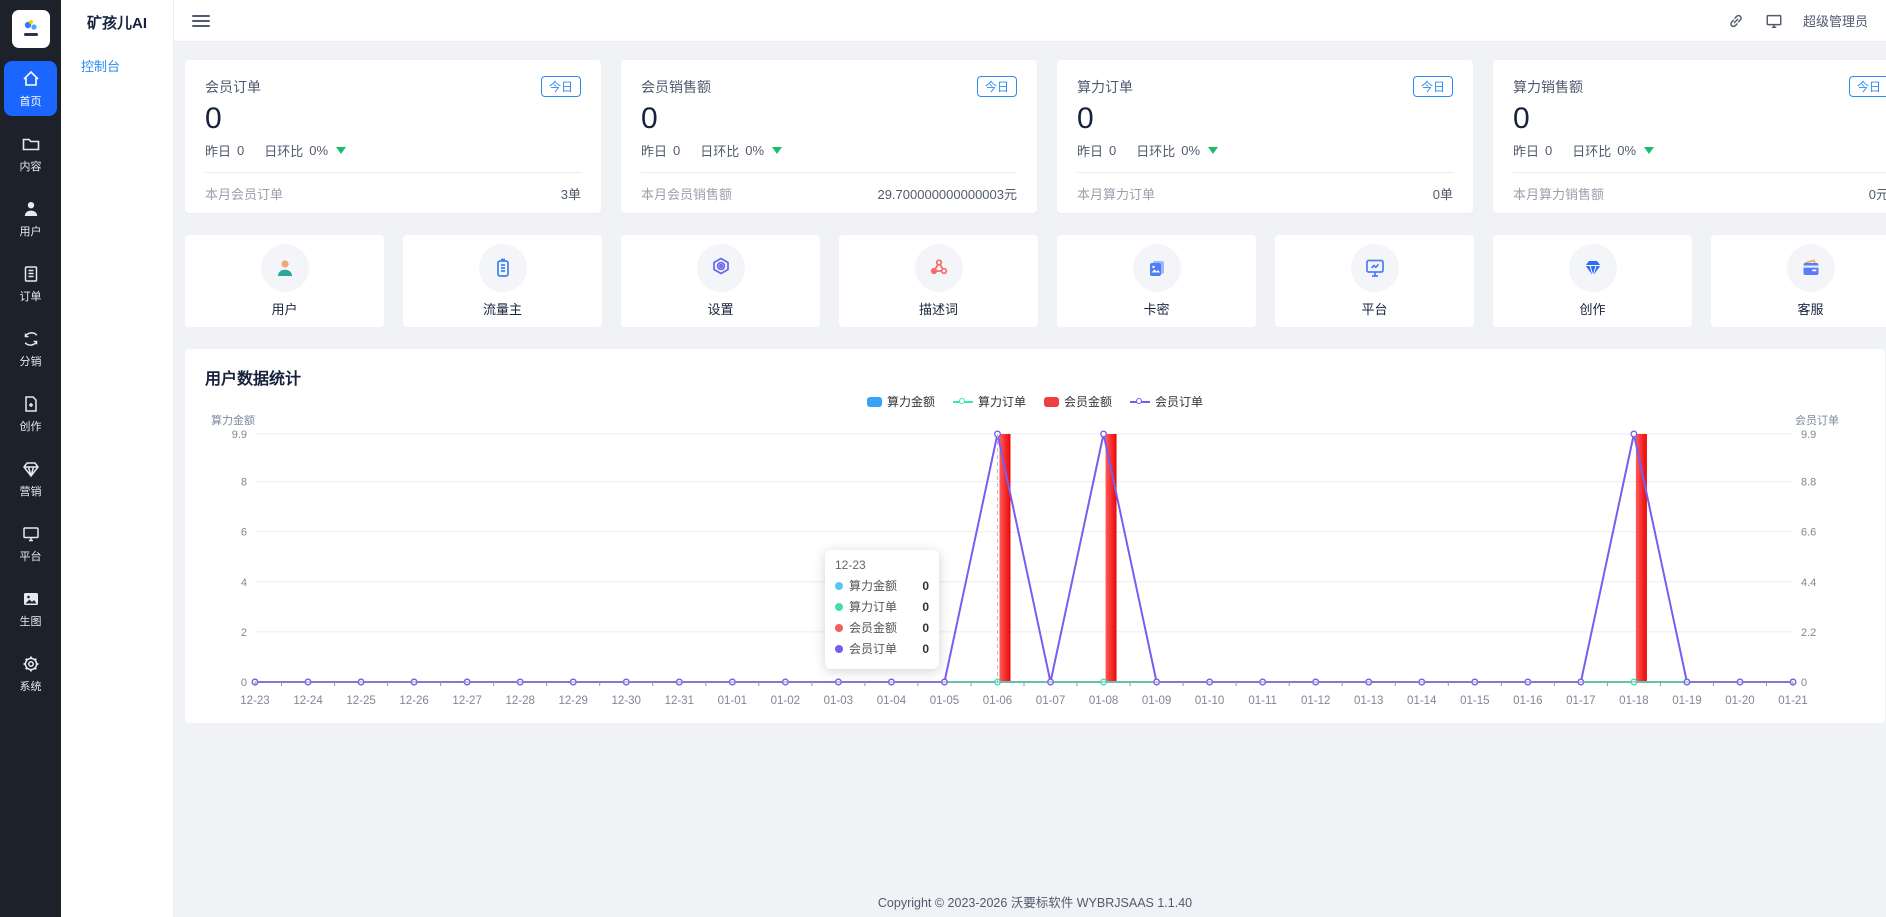  Describe the element at coordinates (30, 413) in the screenshot. I see `sidebar-item-creation: 创作` at that location.